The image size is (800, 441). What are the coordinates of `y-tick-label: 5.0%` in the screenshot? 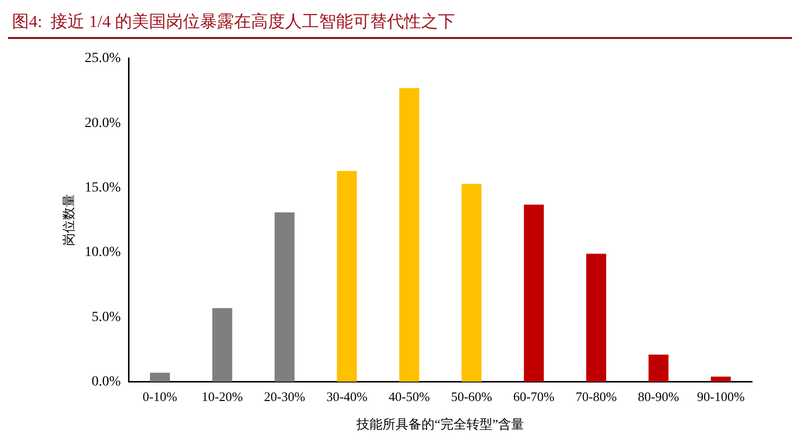 It's located at (107, 317).